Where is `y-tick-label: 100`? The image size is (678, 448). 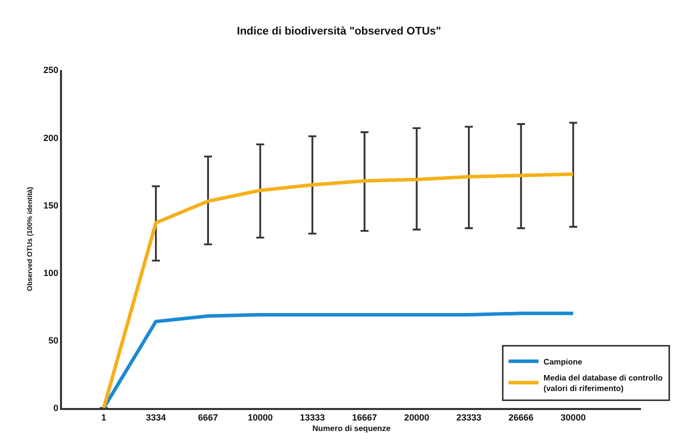
y-tick-label: 100 is located at coordinates (50, 273).